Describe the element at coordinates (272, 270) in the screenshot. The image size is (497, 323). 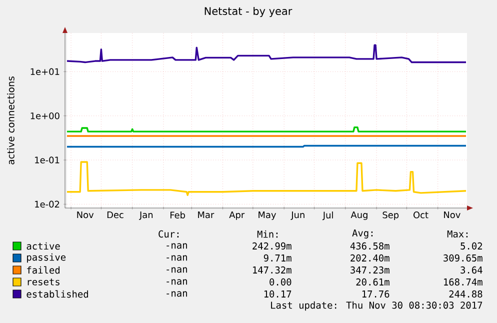
I see `text: 147.32m` at that location.